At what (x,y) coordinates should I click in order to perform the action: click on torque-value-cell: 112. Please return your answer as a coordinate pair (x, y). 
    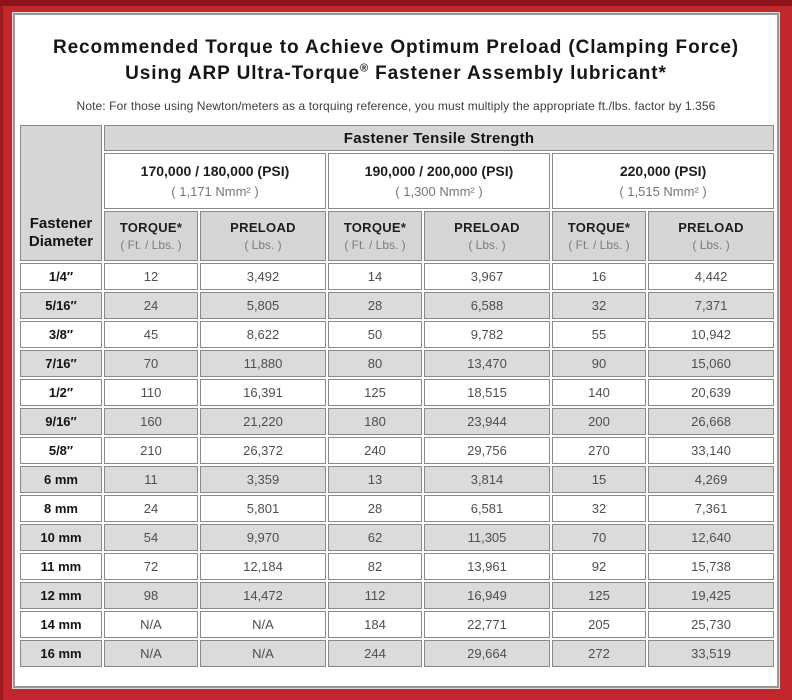
    Looking at the image, I should click on (375, 596).